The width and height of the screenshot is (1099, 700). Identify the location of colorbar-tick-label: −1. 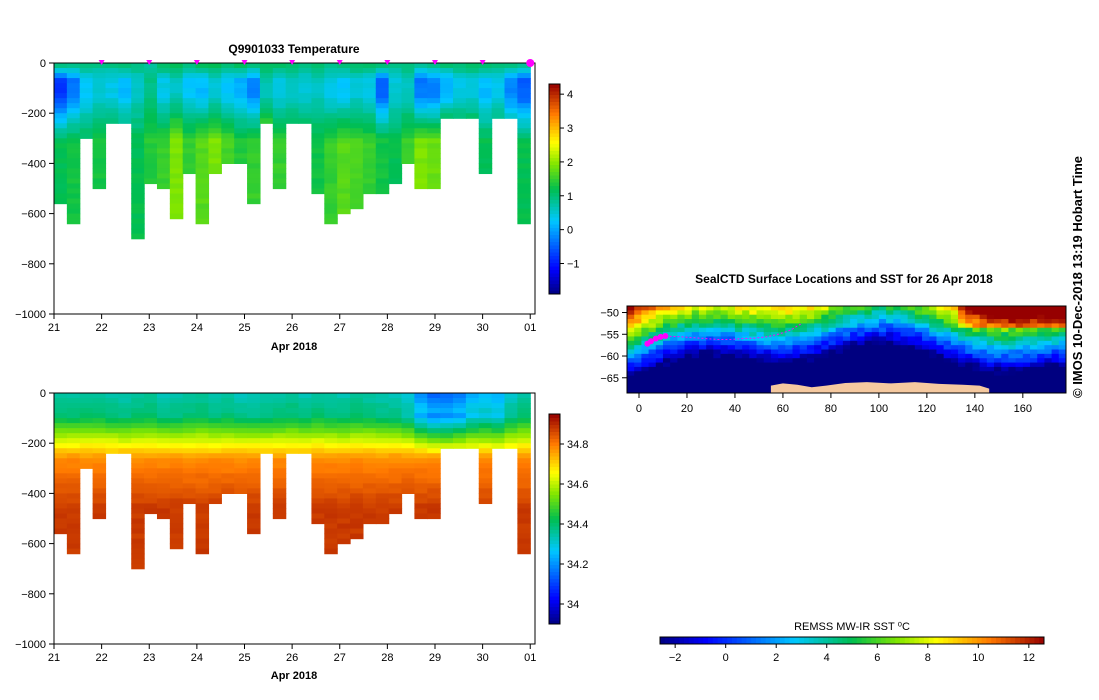
(573, 265).